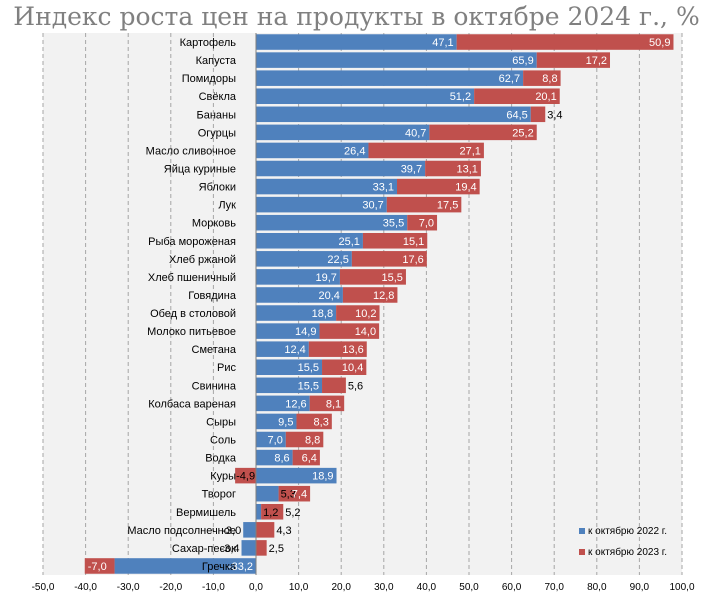 The image size is (713, 600). I want to click on category-label: Говядина, so click(212, 296).